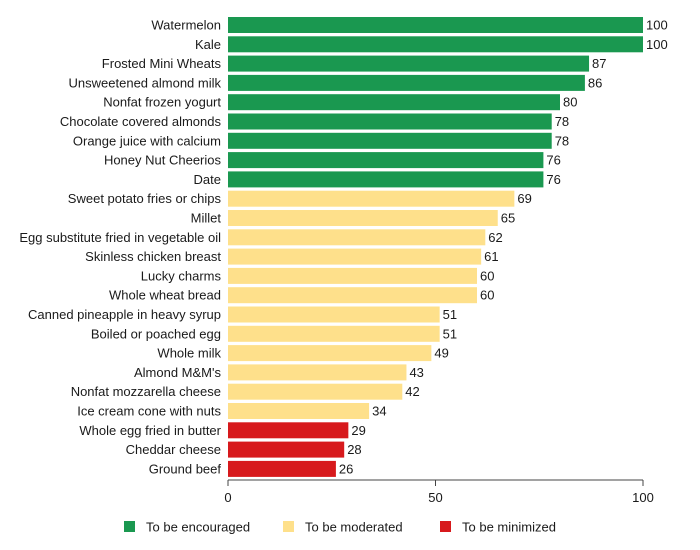 Image resolution: width=700 pixels, height=550 pixels. I want to click on x-tick-label: 0, so click(227, 497).